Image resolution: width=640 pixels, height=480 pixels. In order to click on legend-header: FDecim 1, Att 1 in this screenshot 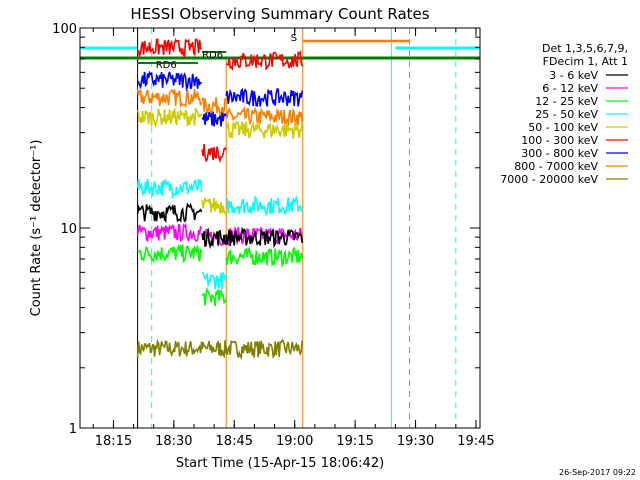, I will do `click(585, 61)`.